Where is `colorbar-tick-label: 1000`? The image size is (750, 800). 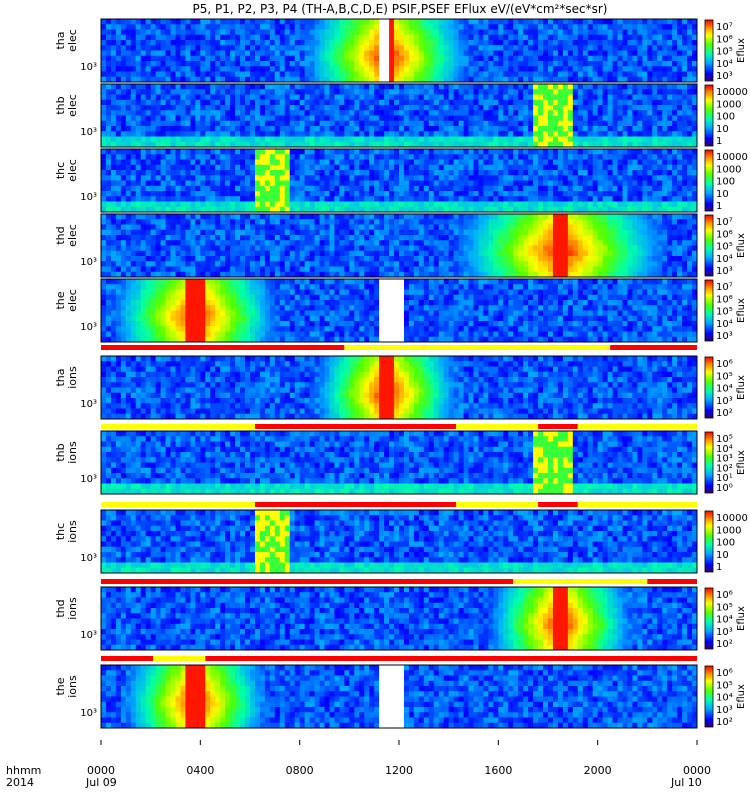 colorbar-tick-label: 1000 is located at coordinates (728, 169).